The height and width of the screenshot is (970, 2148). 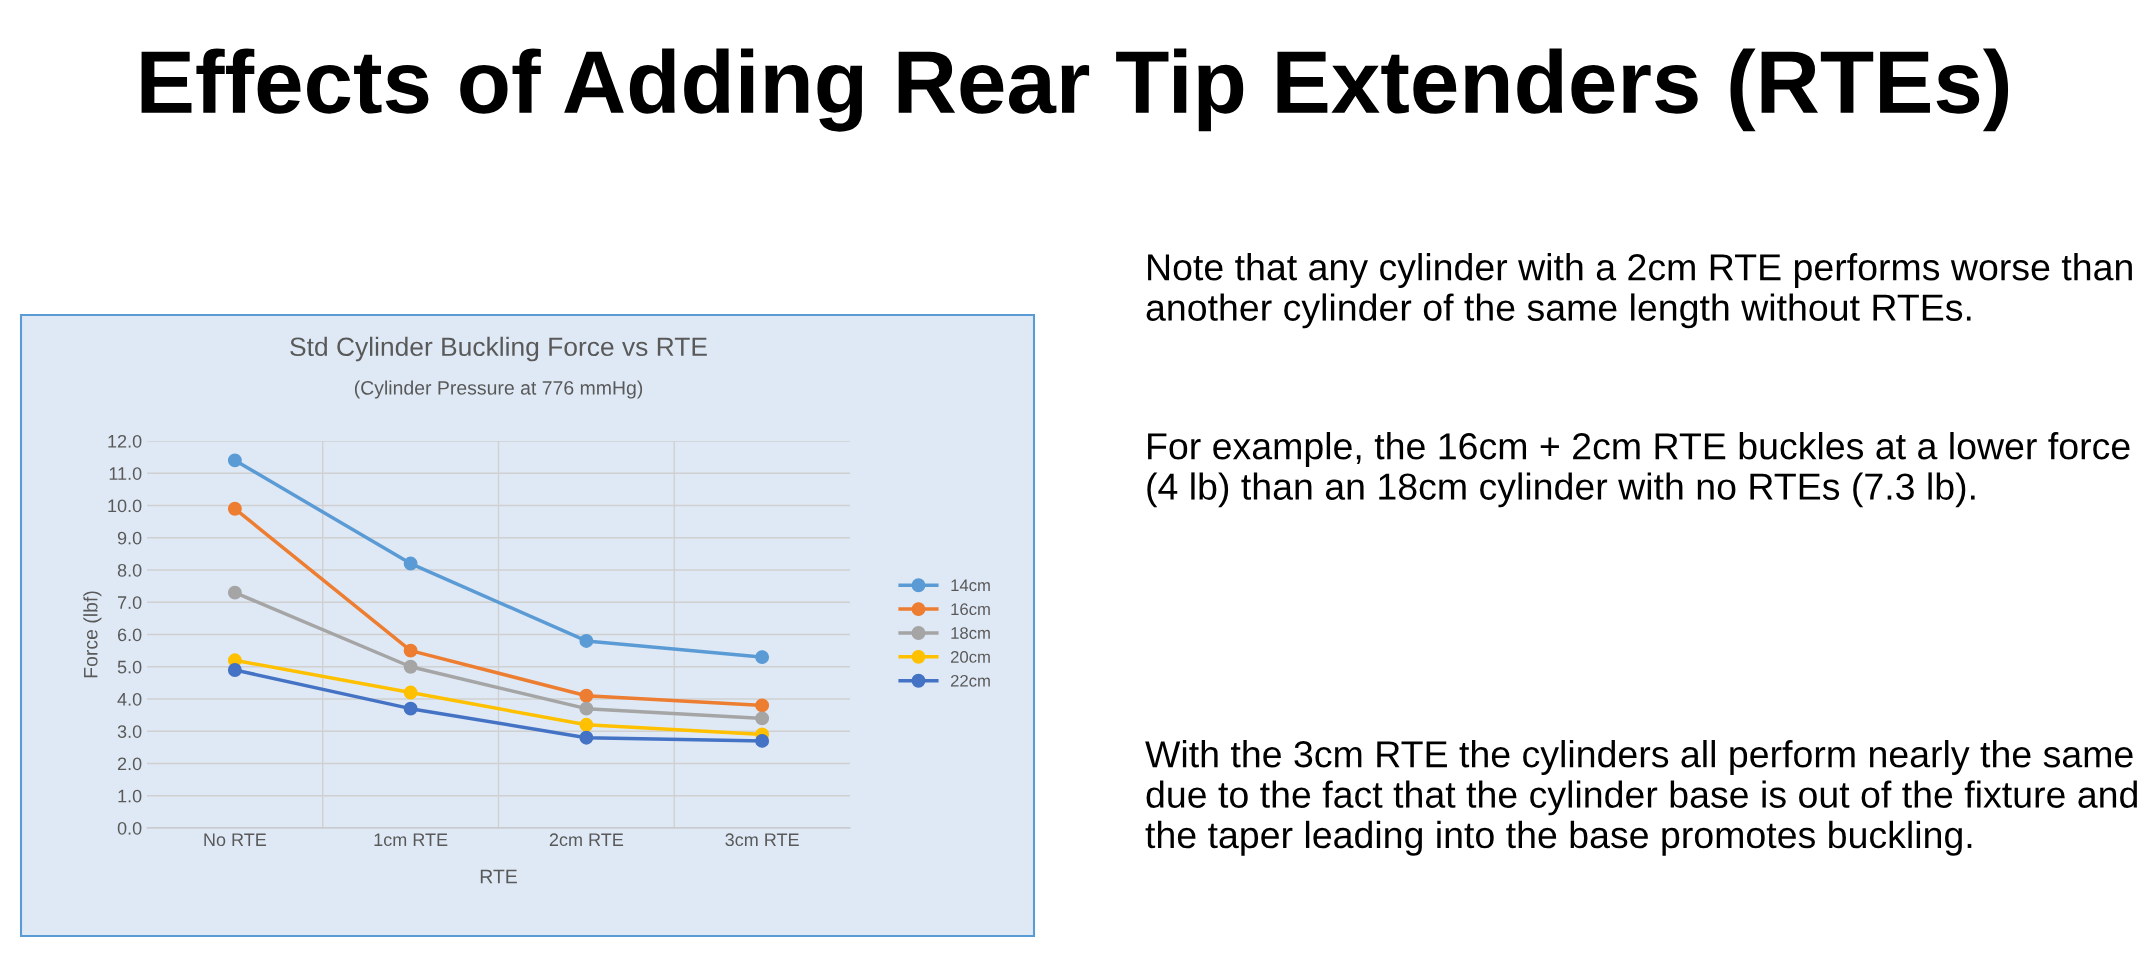 What do you see at coordinates (498, 349) in the screenshot?
I see `chart-title: Std Cylinder Buckling Force vs RTE` at bounding box center [498, 349].